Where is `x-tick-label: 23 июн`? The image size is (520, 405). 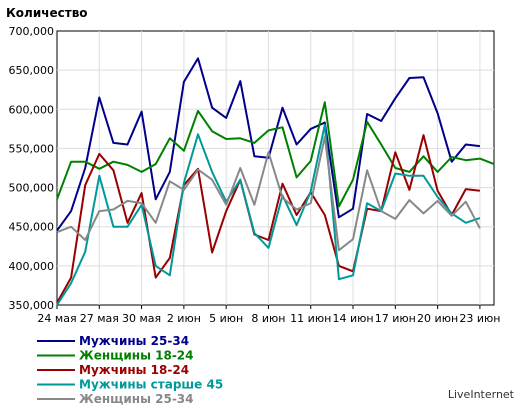
x-tick-label: 23 июн is located at coordinates (479, 318).